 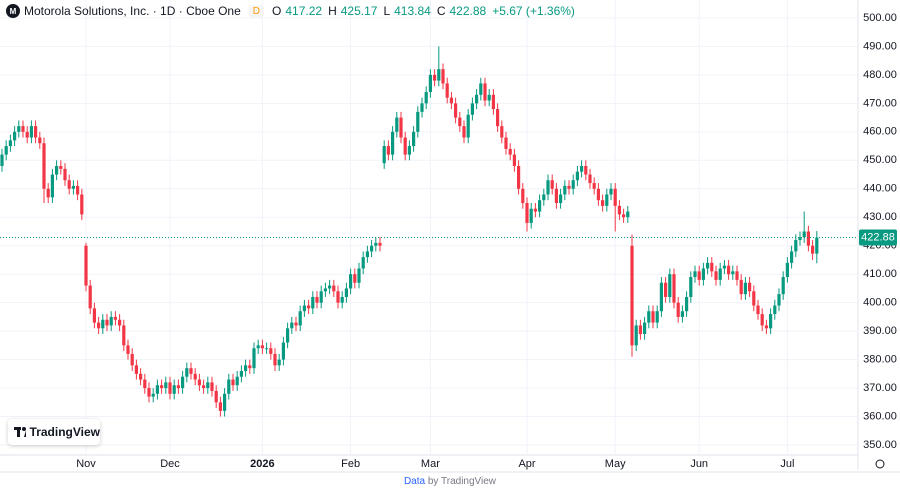 I want to click on y-tick-label: 360.00, so click(x=880, y=416).